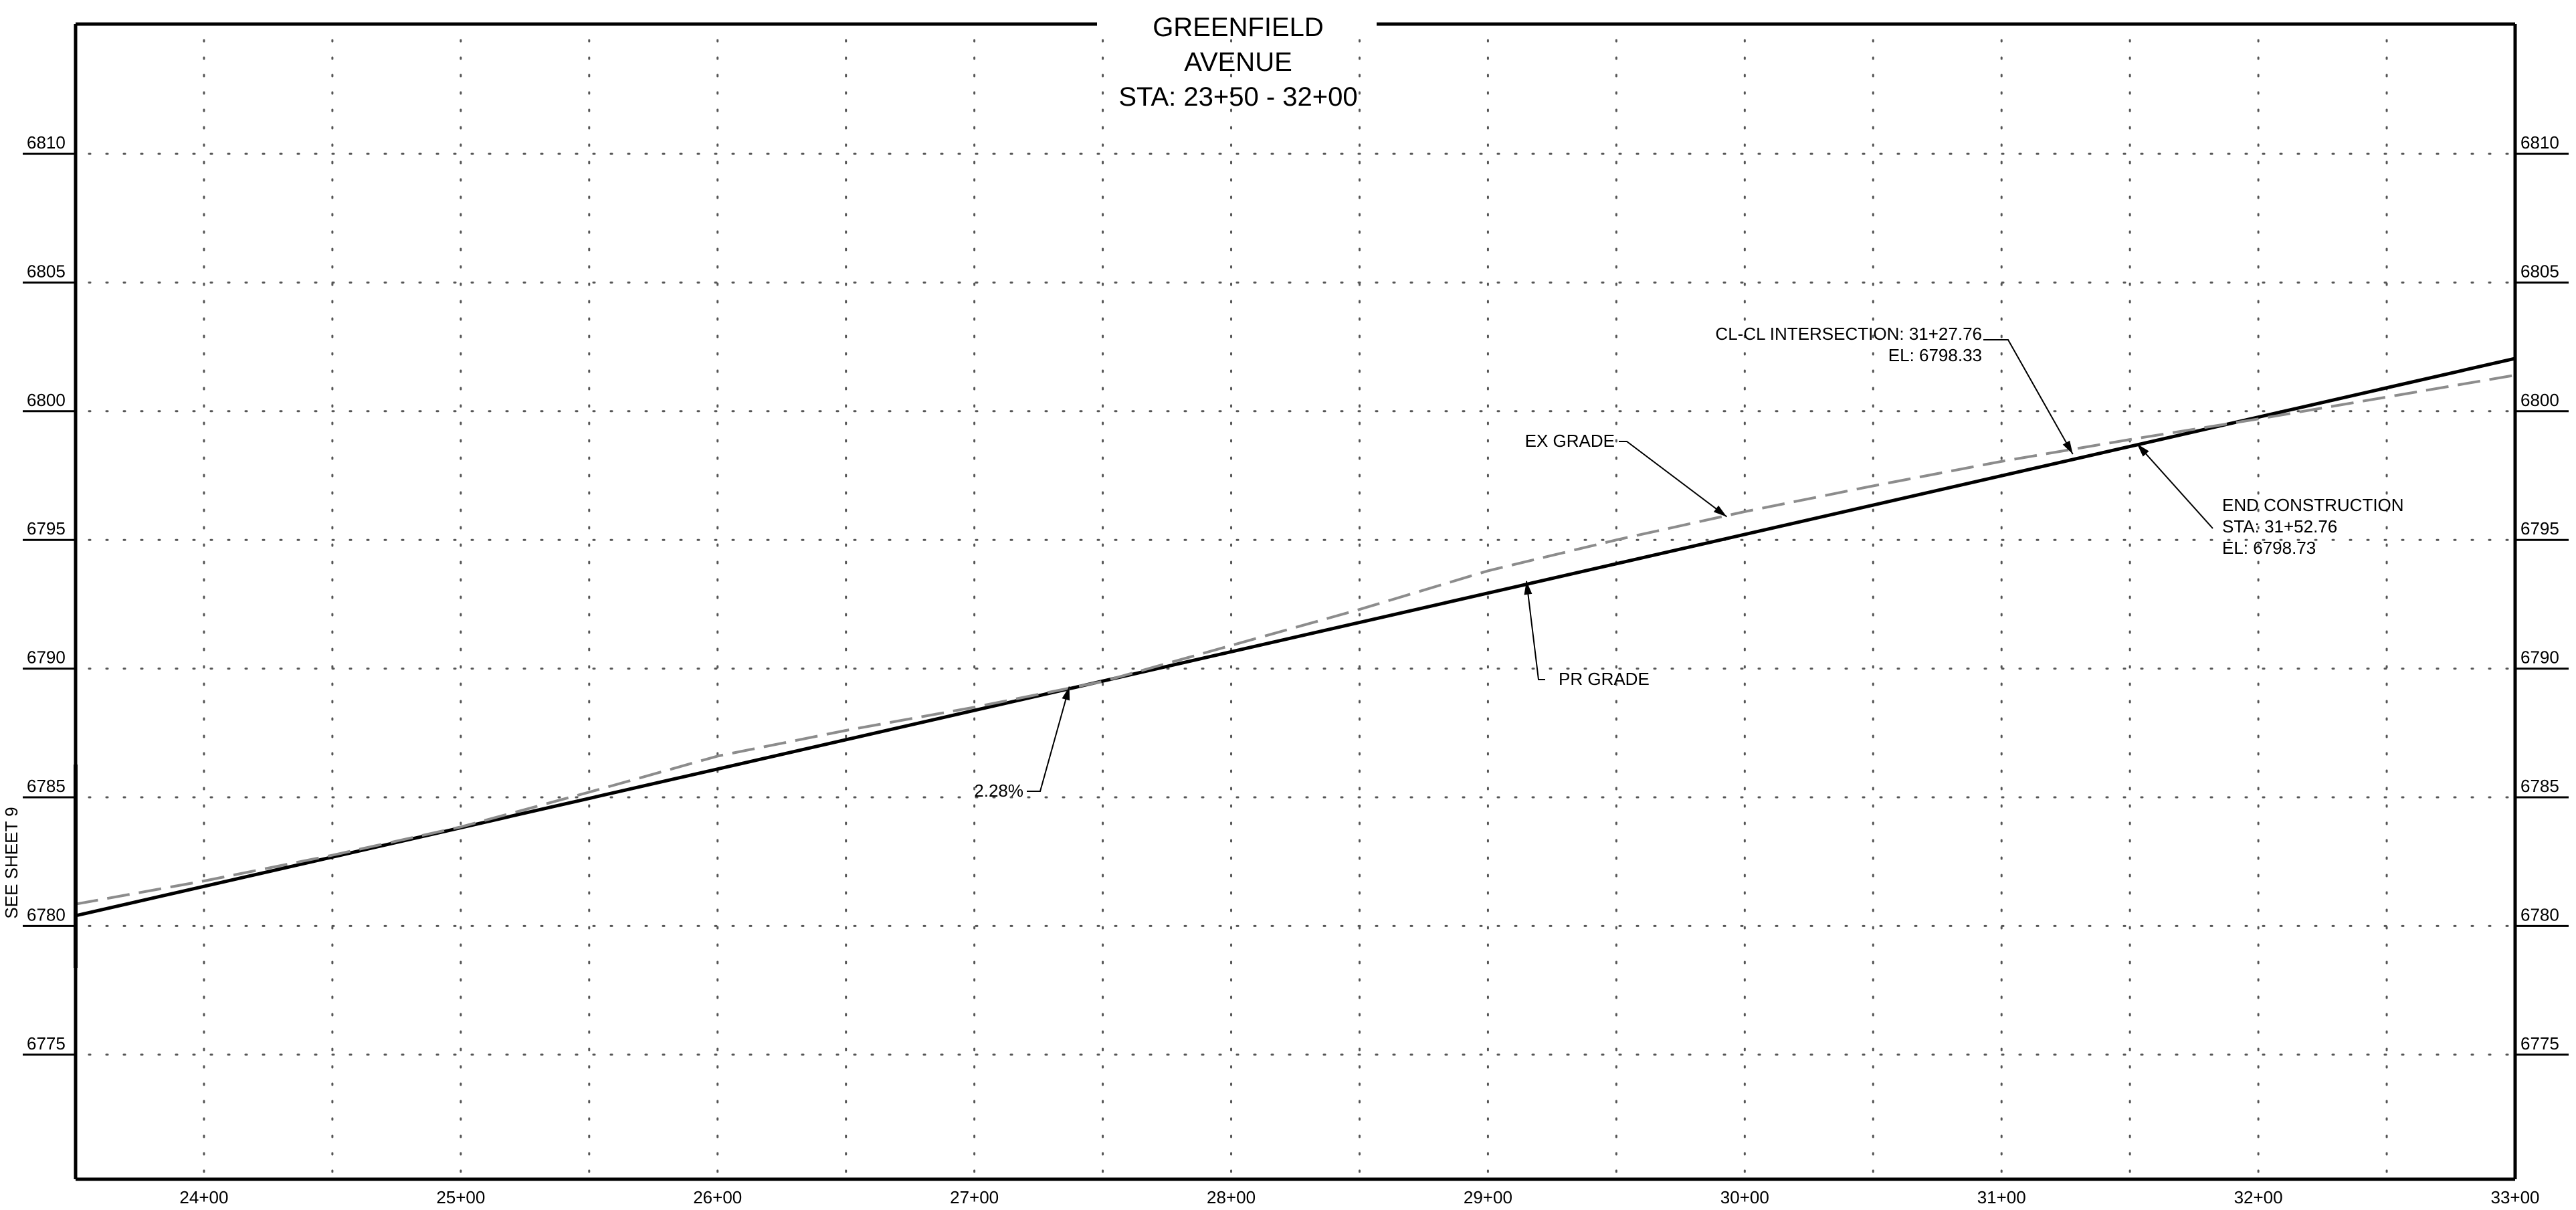 The width and height of the screenshot is (2576, 1210). Describe the element at coordinates (2539, 271) in the screenshot. I see `elev-label-right-6805: 6805` at that location.